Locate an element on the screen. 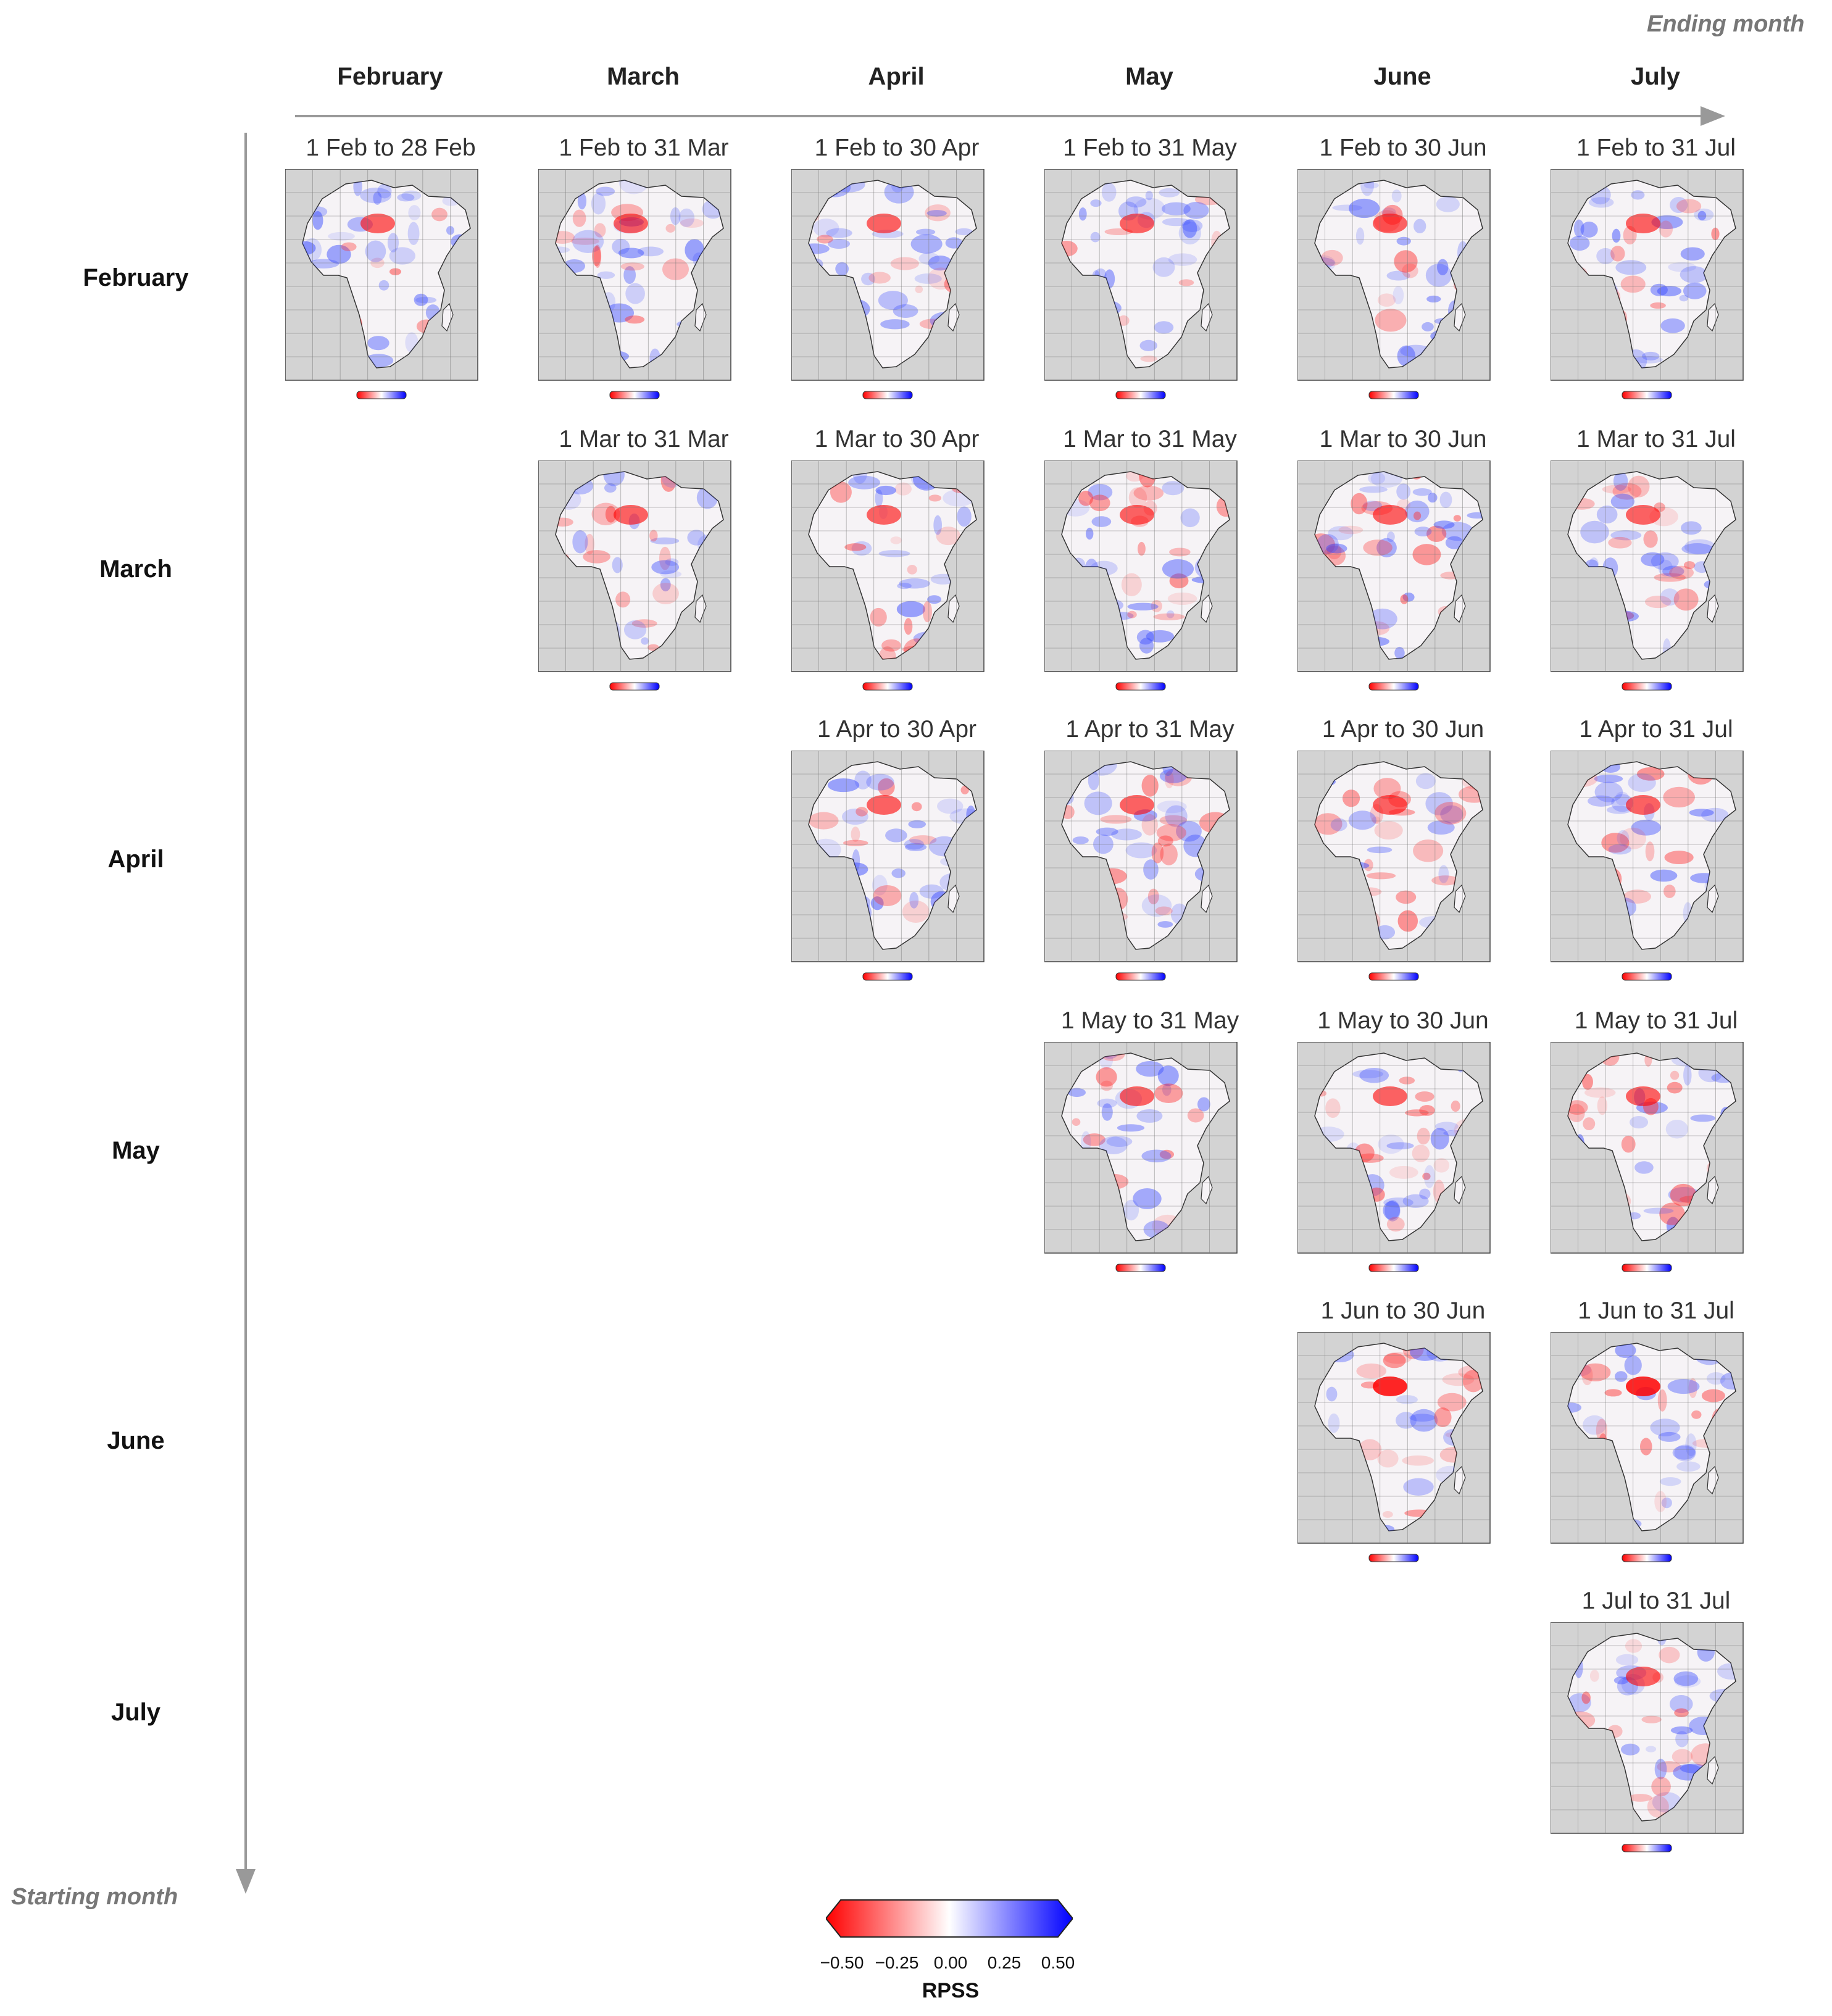 This screenshot has width=1832, height=2016. column-header-march: March is located at coordinates (643, 76).